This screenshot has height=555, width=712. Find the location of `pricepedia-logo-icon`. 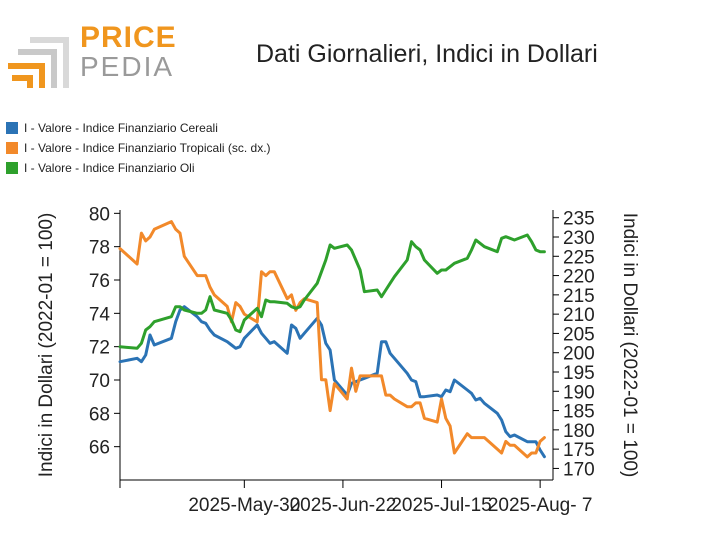

pricepedia-logo-icon is located at coordinates (38, 62).